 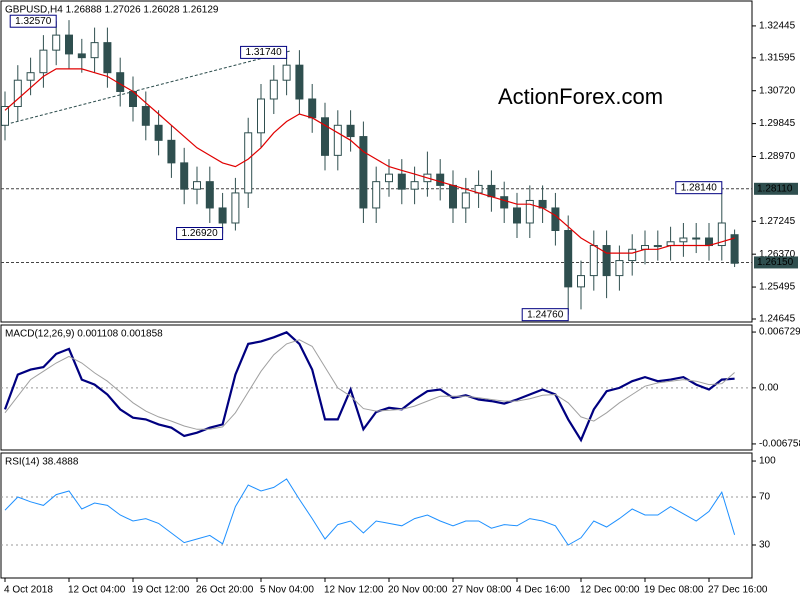 I want to click on level-label: 1.28110, so click(x=775, y=188).